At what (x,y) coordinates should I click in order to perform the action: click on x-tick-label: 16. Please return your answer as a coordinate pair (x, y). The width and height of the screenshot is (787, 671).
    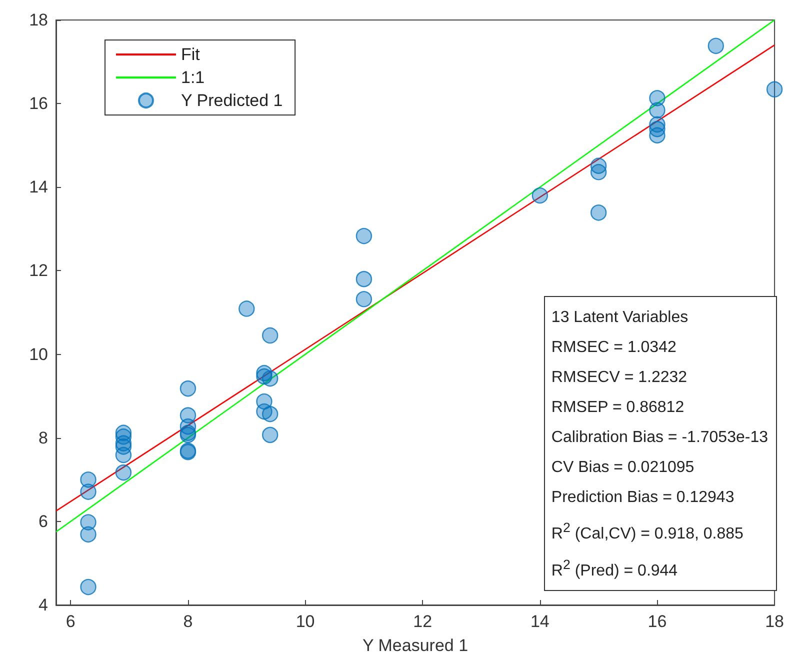
    Looking at the image, I should click on (657, 621).